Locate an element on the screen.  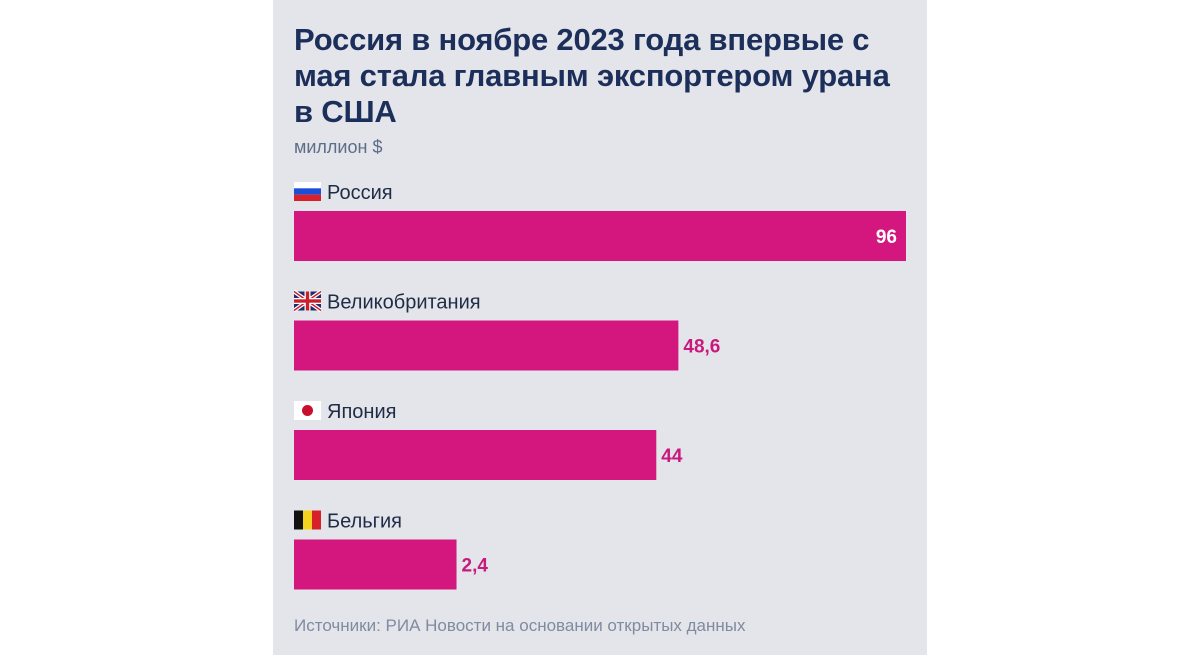
unit-label: миллион $ is located at coordinates (338, 147).